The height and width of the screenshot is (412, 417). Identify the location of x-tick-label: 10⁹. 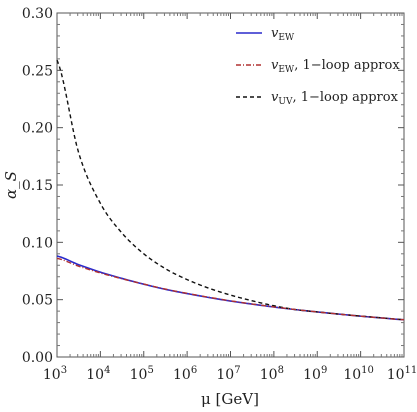
(315, 374).